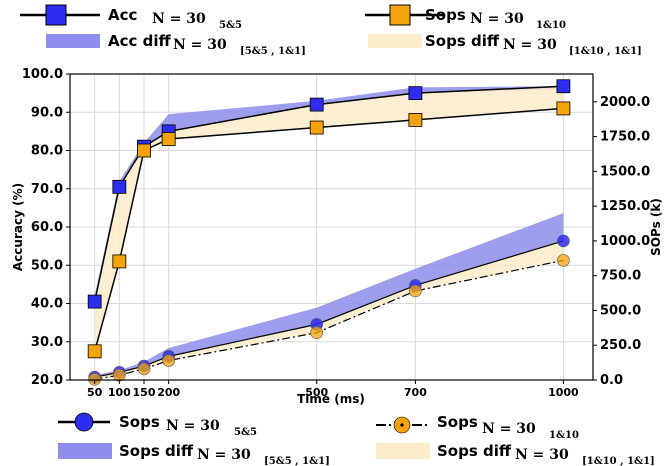 The width and height of the screenshot is (669, 466). What do you see at coordinates (563, 241) in the screenshot?
I see `marker-s2-p6` at bounding box center [563, 241].